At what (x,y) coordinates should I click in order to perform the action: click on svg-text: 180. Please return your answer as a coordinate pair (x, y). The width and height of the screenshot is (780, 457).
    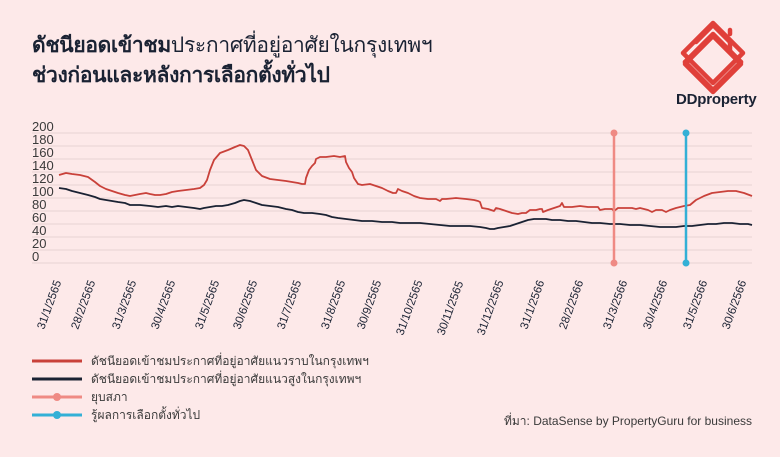
    Looking at the image, I should click on (43, 139).